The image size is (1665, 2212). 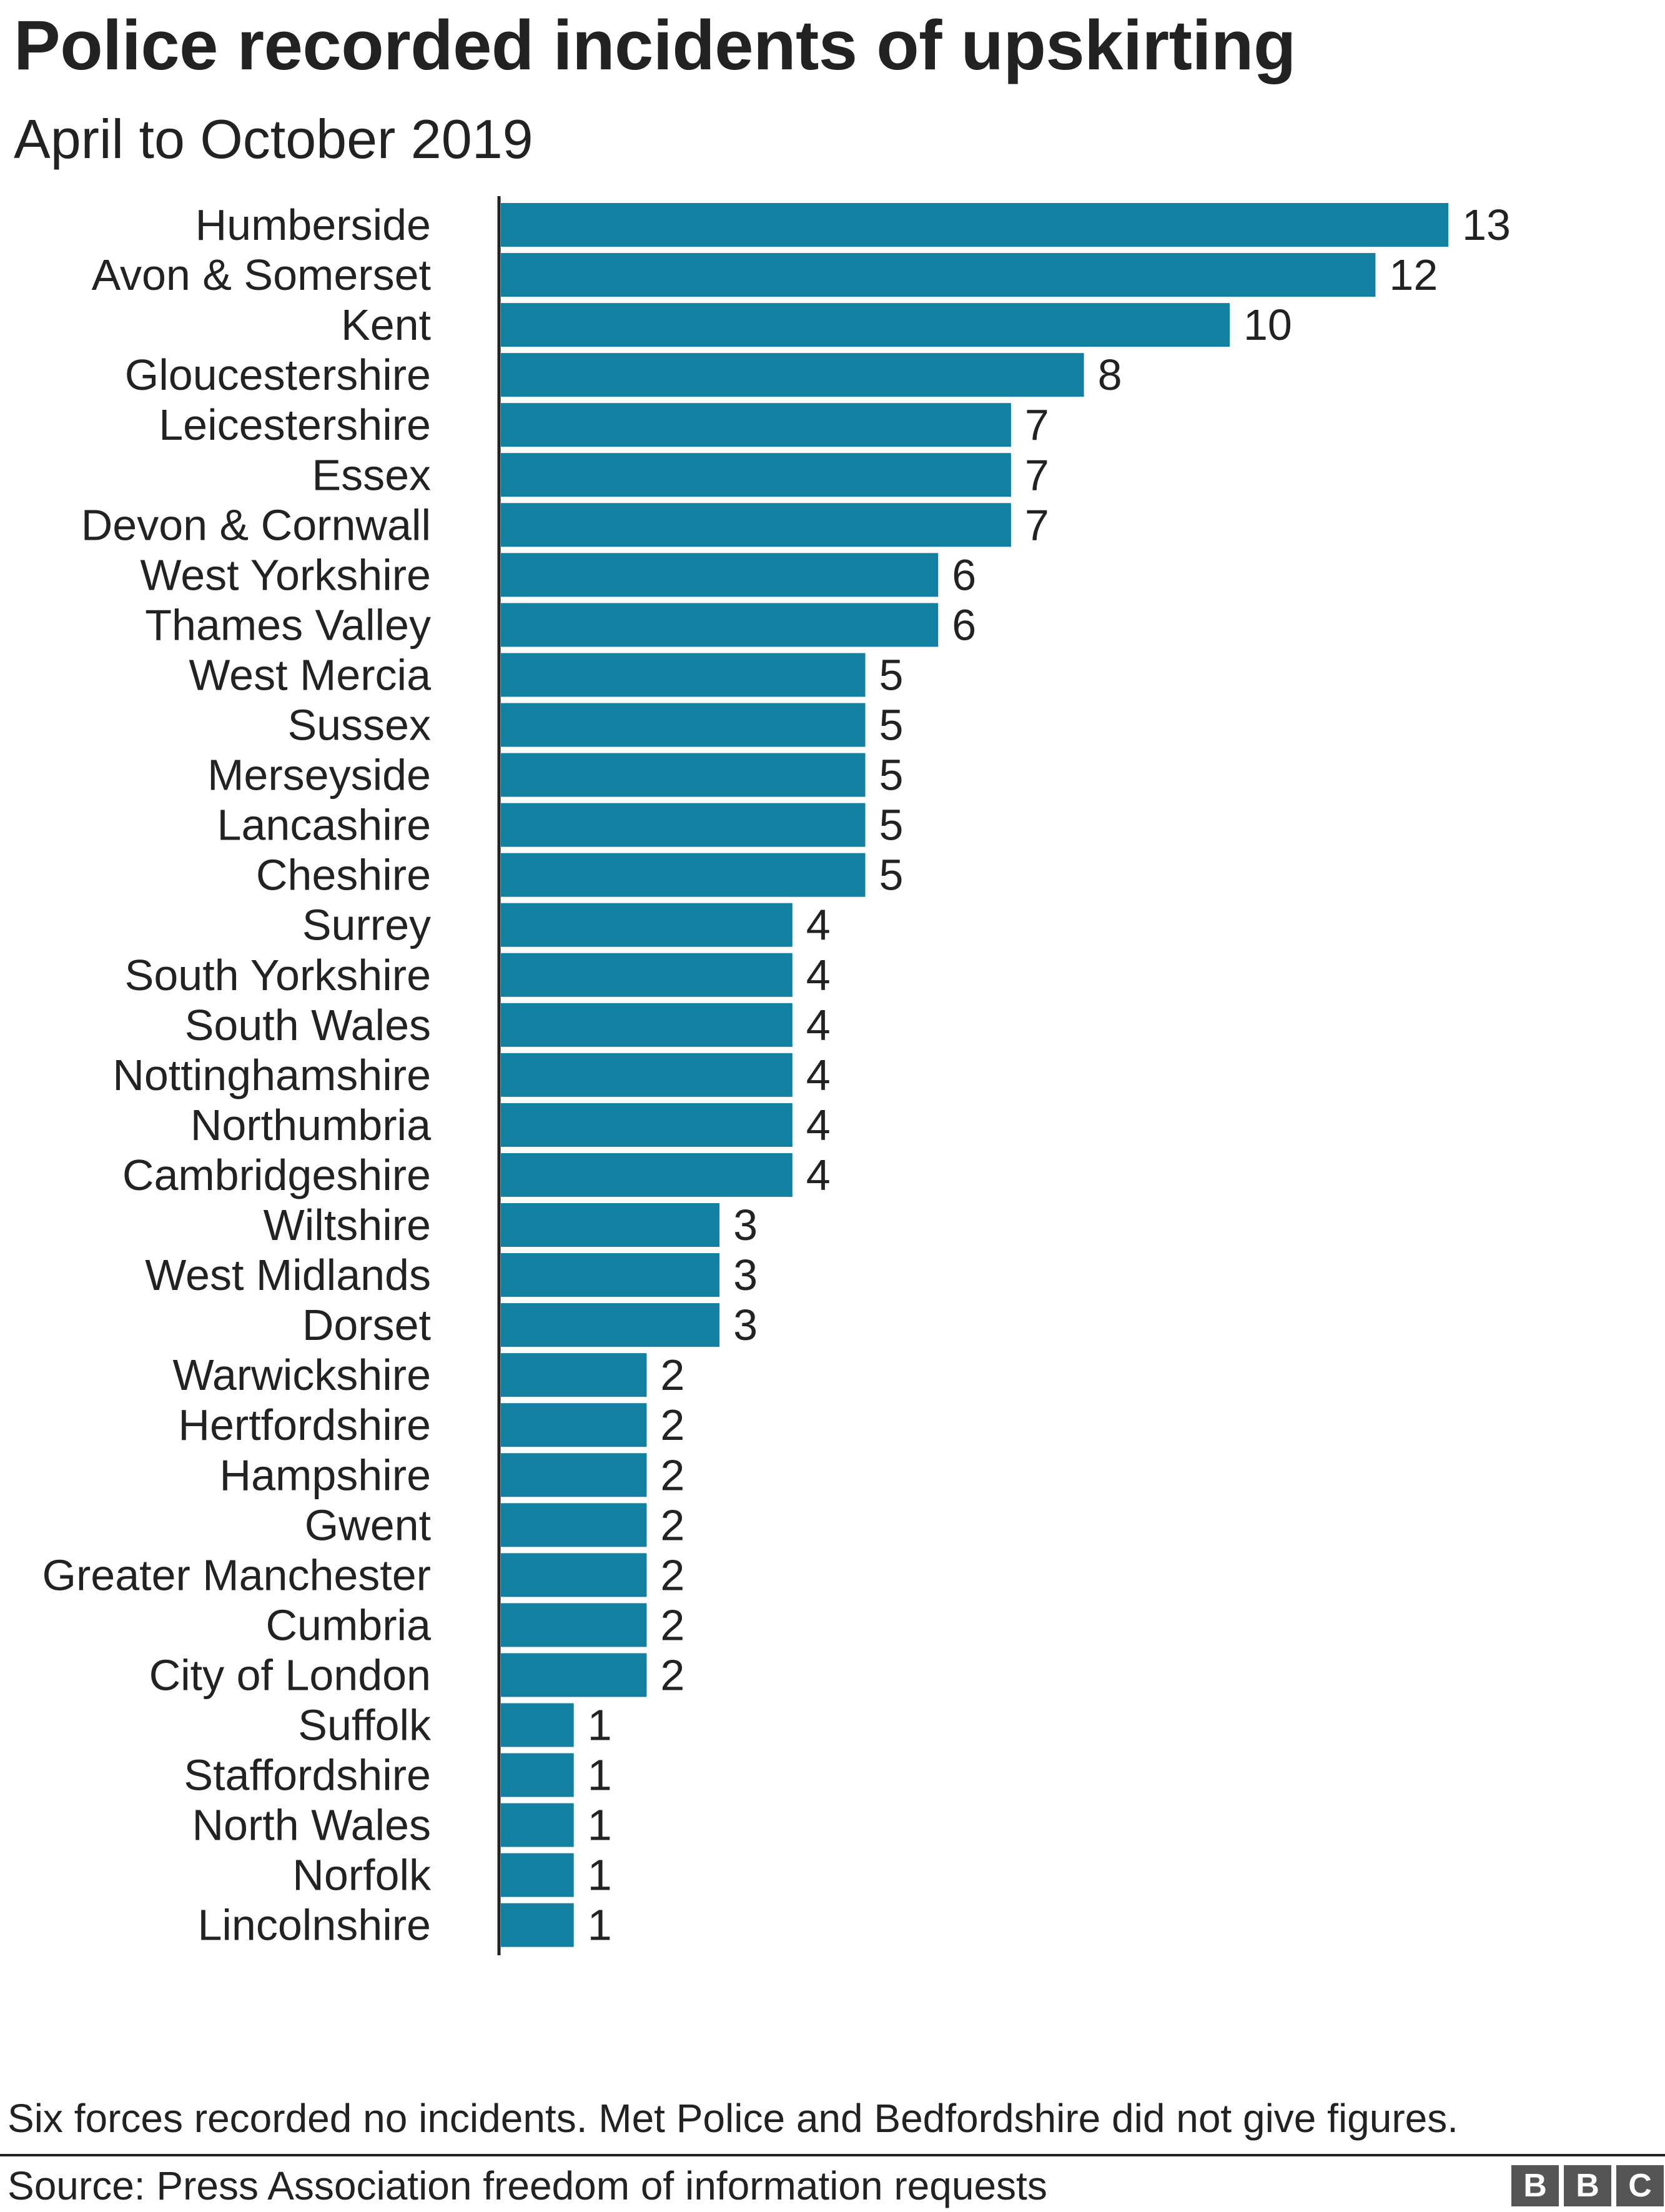 What do you see at coordinates (325, 1475) in the screenshot?
I see `category-label: Hampshire` at bounding box center [325, 1475].